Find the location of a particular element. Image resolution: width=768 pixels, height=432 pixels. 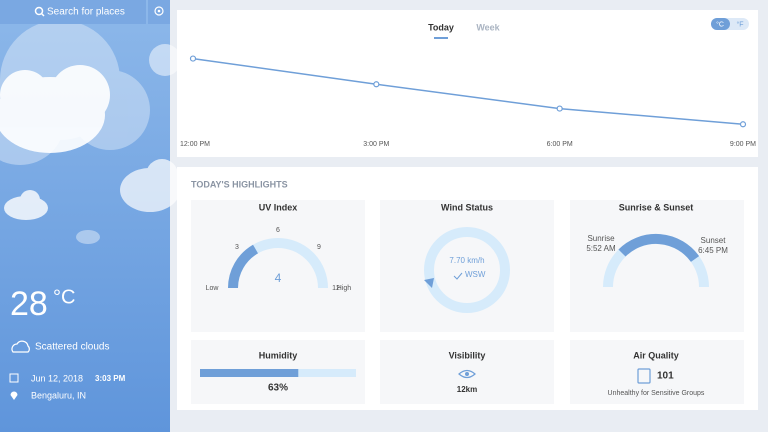

sunrise-time: 5:52 AM is located at coordinates (601, 248).